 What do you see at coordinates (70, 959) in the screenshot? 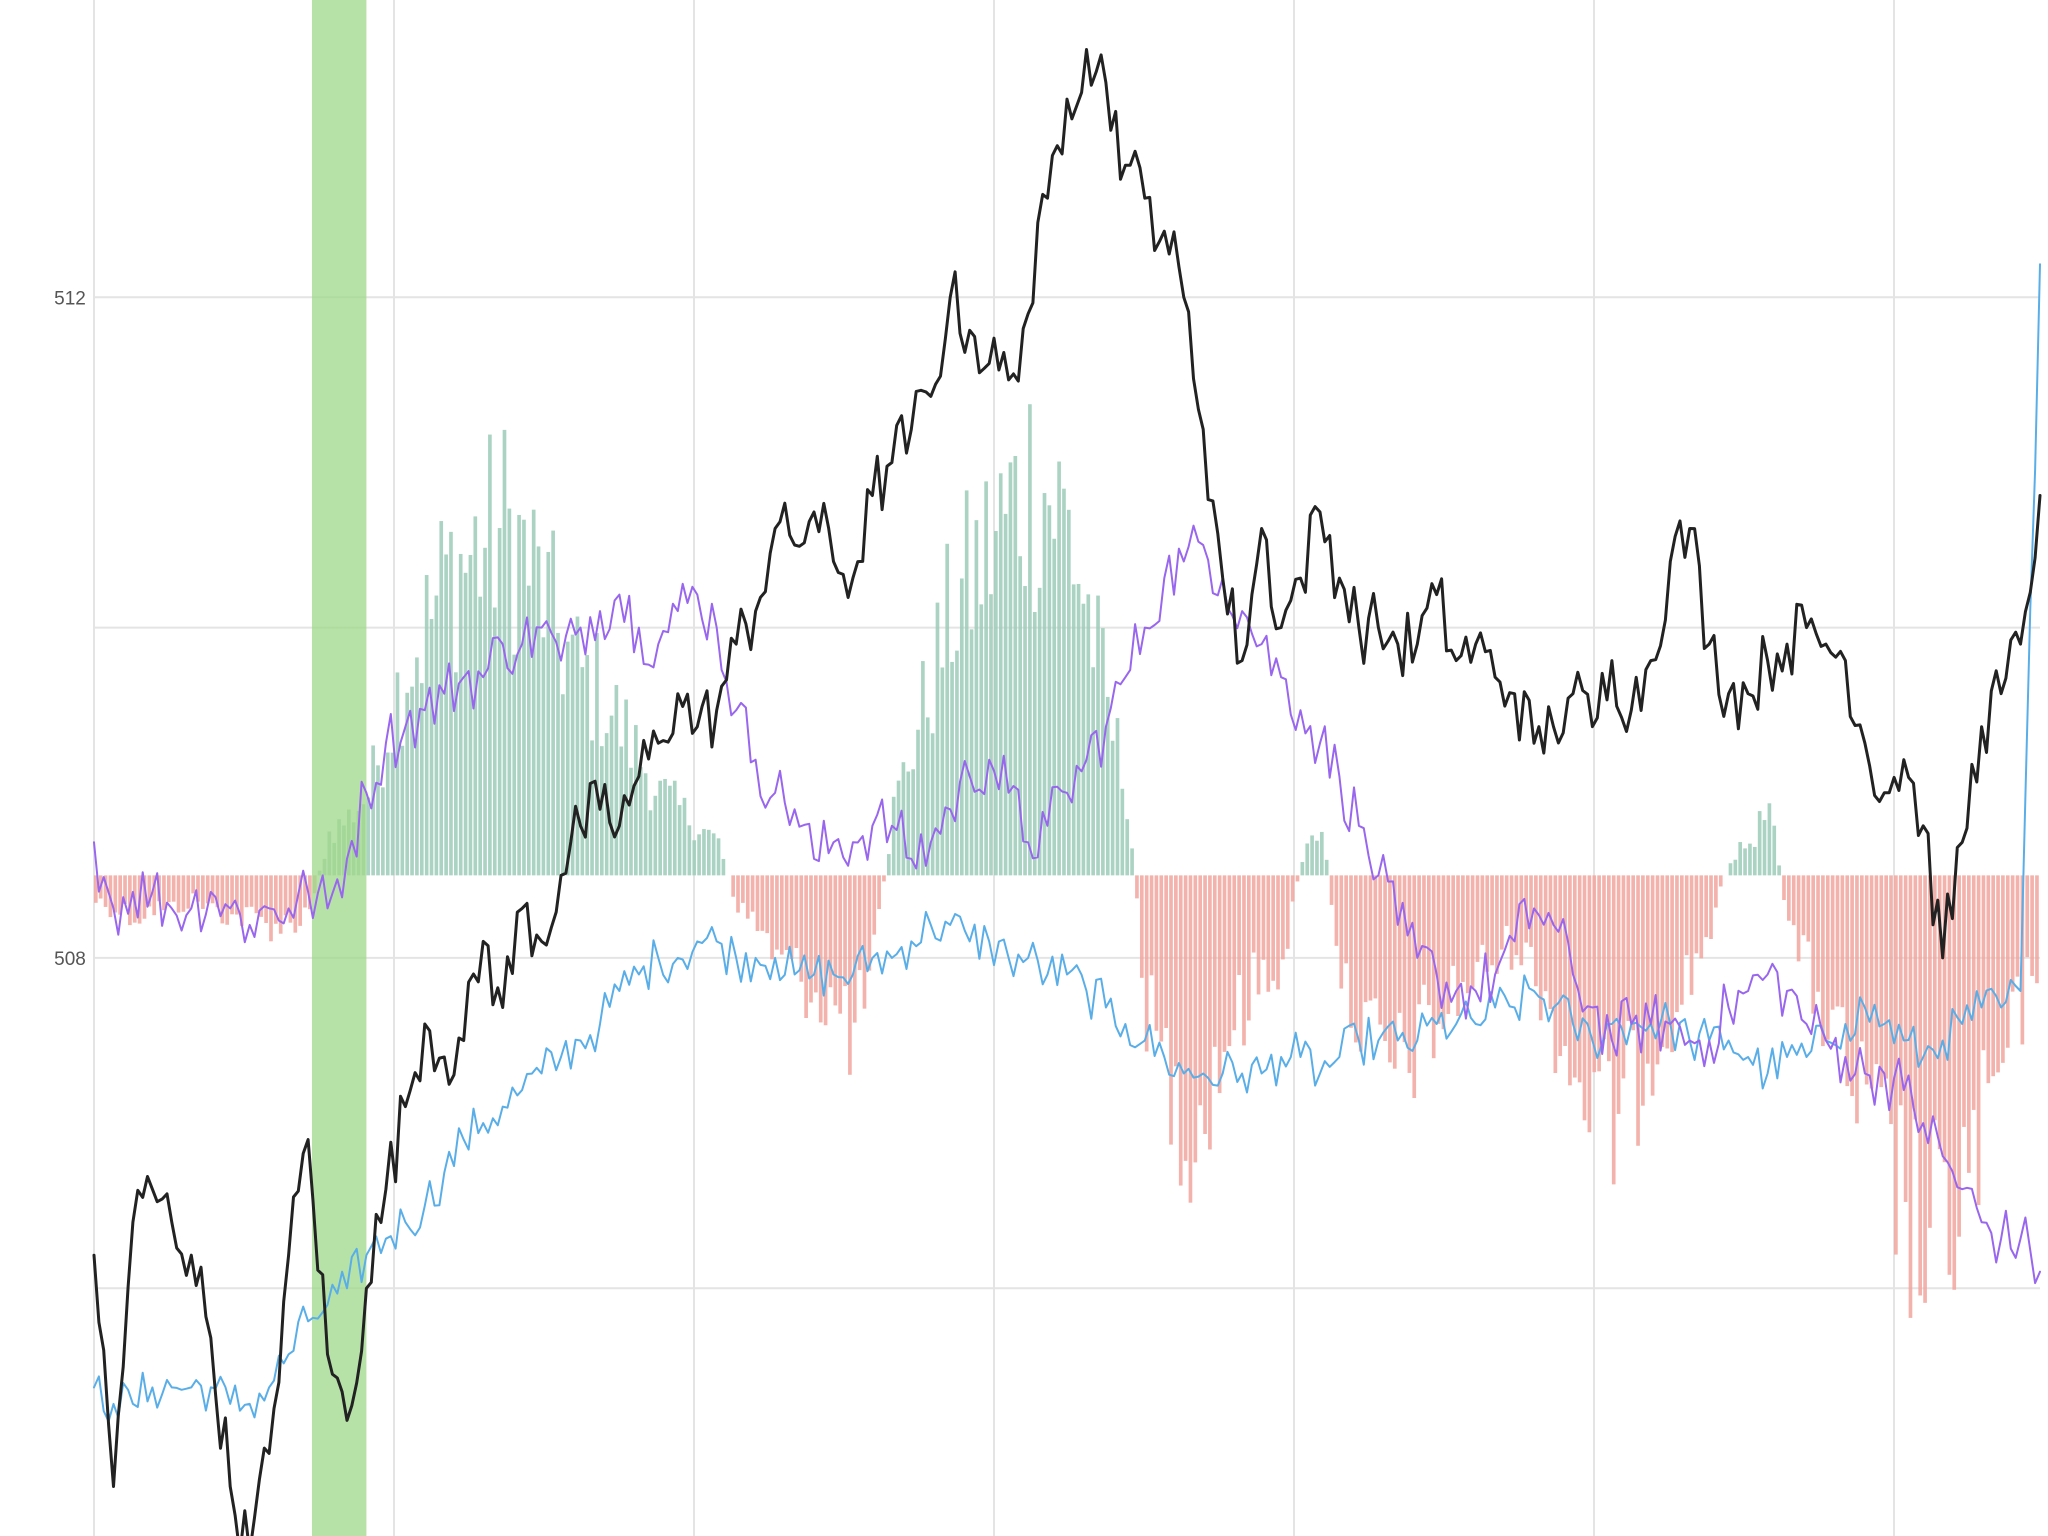
I see `y-tick-label-508: 508` at bounding box center [70, 959].